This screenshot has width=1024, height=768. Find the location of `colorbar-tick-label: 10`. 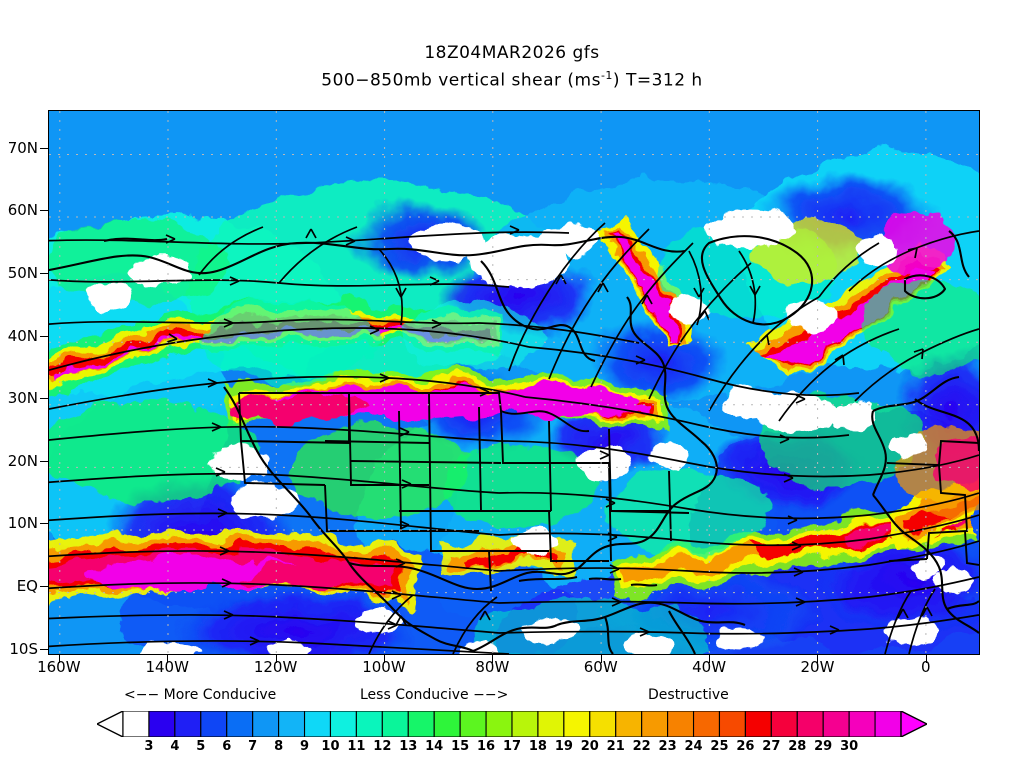

colorbar-tick-label: 10 is located at coordinates (330, 746).